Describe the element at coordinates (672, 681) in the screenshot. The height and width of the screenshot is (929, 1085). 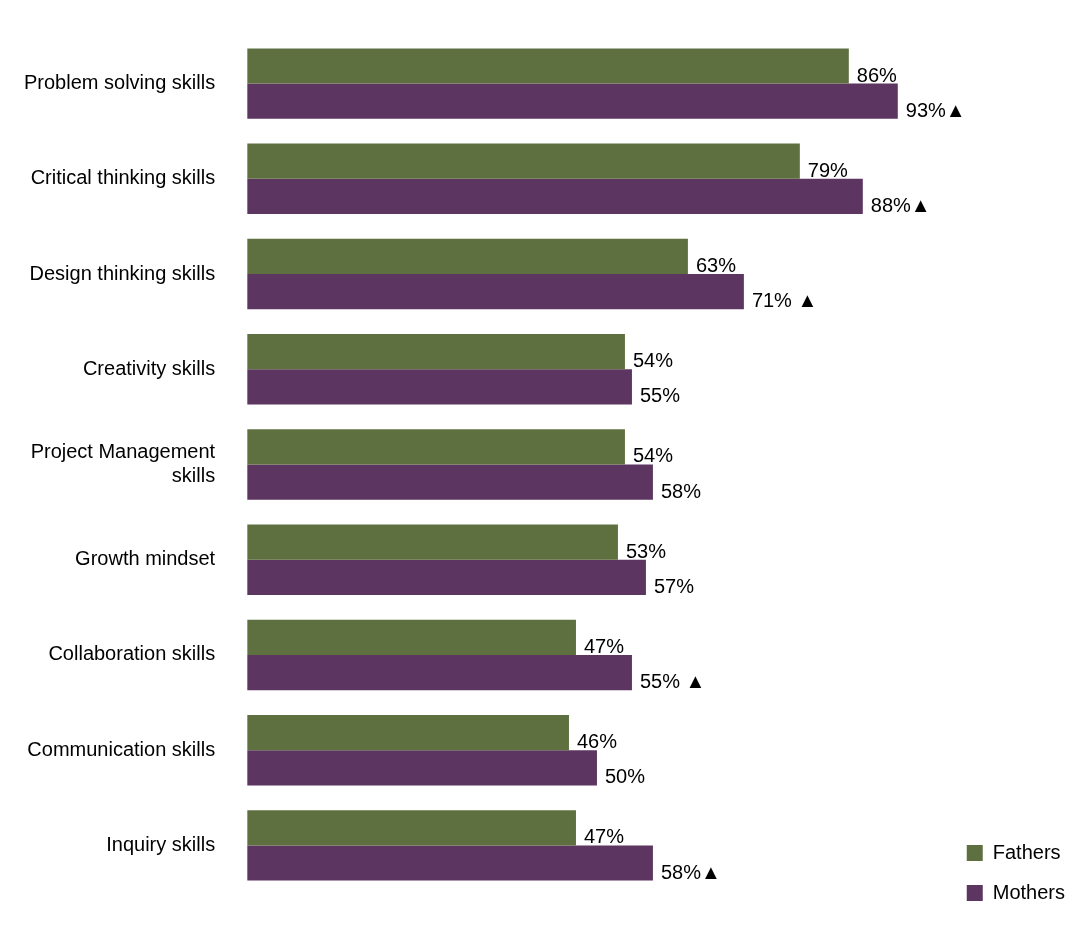
I see `data-label: 55% ▲` at that location.